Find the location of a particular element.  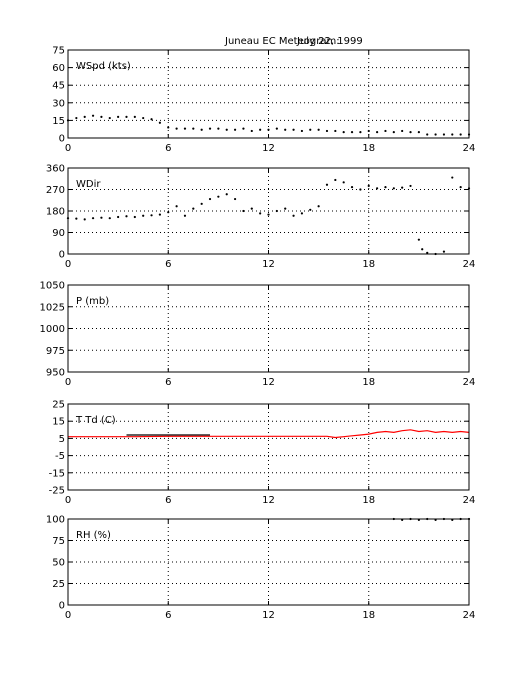

panel-5: 0 6 12 18 24 0 25 50 75 100 RH (%) is located at coordinates (260, 568).